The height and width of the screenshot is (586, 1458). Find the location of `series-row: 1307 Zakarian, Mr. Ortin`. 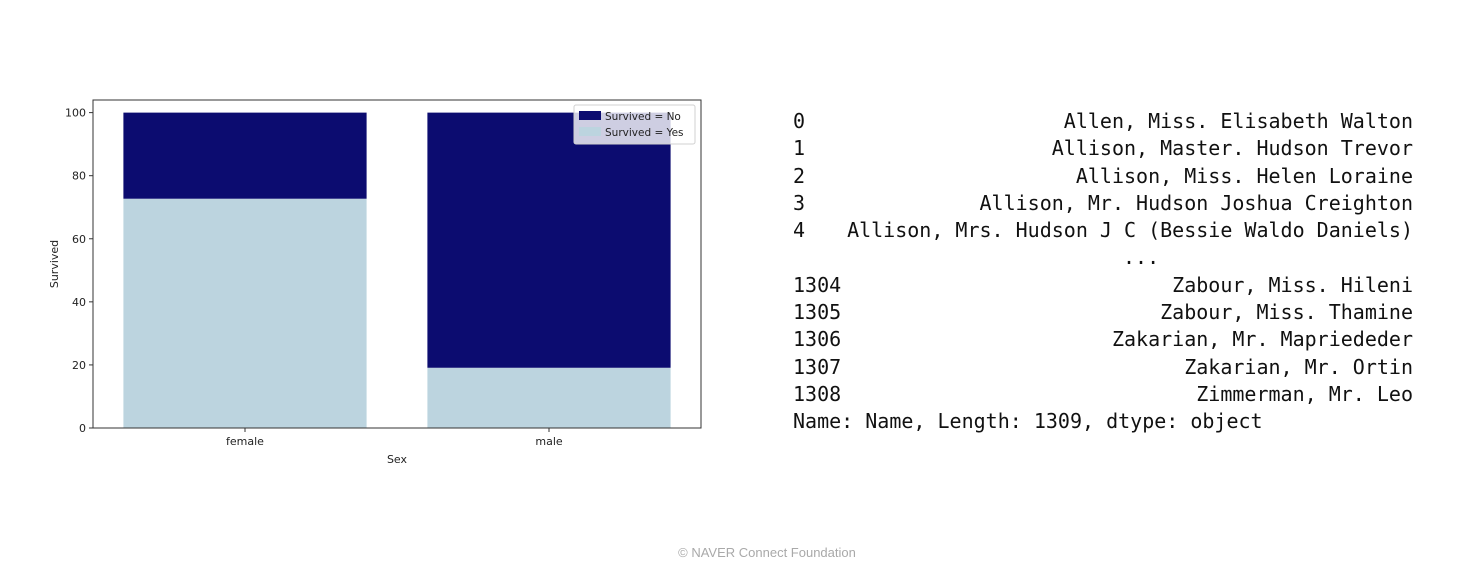

series-row: 1307 Zakarian, Mr. Ortin is located at coordinates (1103, 367).